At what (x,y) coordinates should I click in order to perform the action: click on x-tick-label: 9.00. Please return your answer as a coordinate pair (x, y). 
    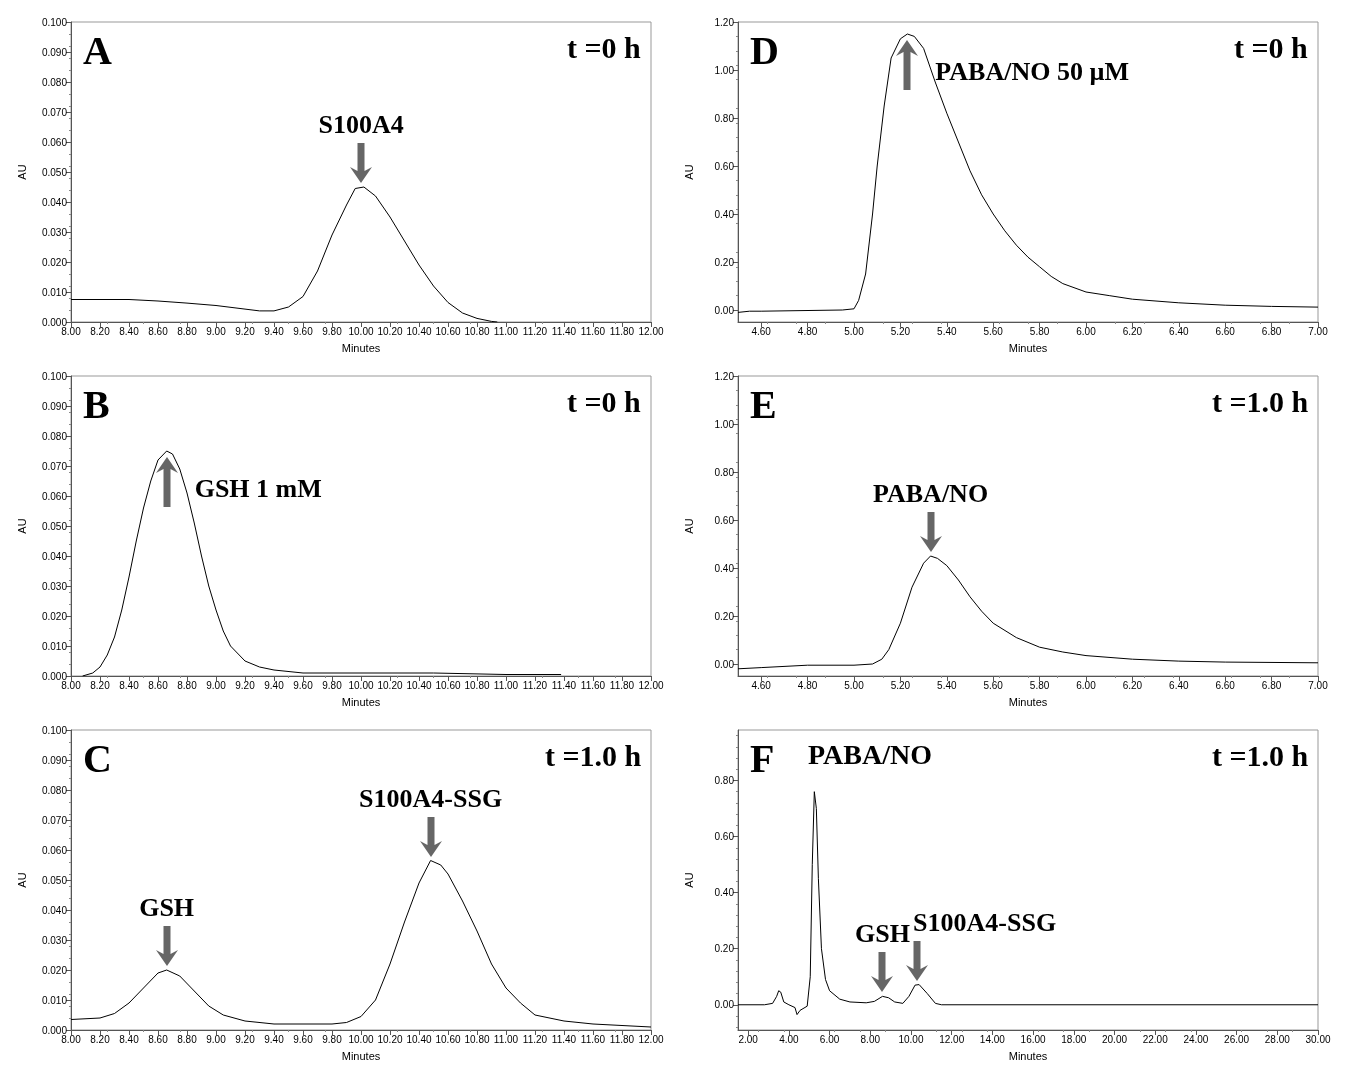
    Looking at the image, I should click on (216, 1039).